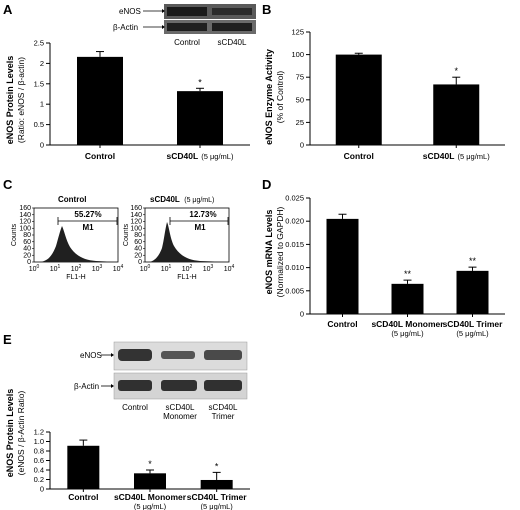 Image resolution: width=520 pixels, height=510 pixels. Describe the element at coordinates (7, 339) in the screenshot. I see `panel-label-e: E` at that location.